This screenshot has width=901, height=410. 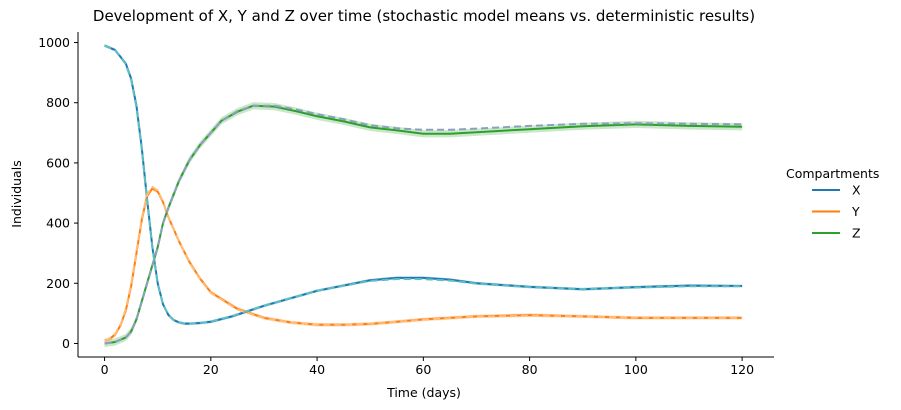 I want to click on y-tick-label: 0, so click(x=66, y=343).